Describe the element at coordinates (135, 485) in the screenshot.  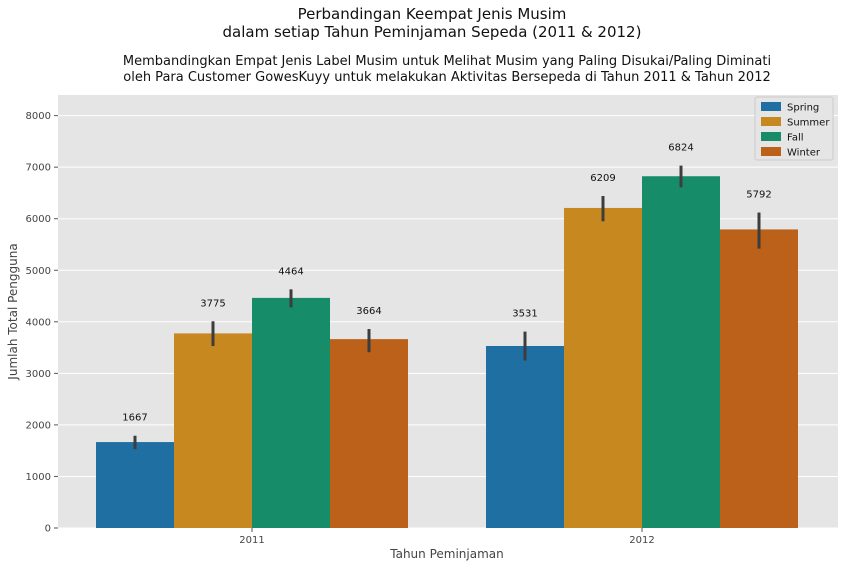
I see `bar-spring-2011` at that location.